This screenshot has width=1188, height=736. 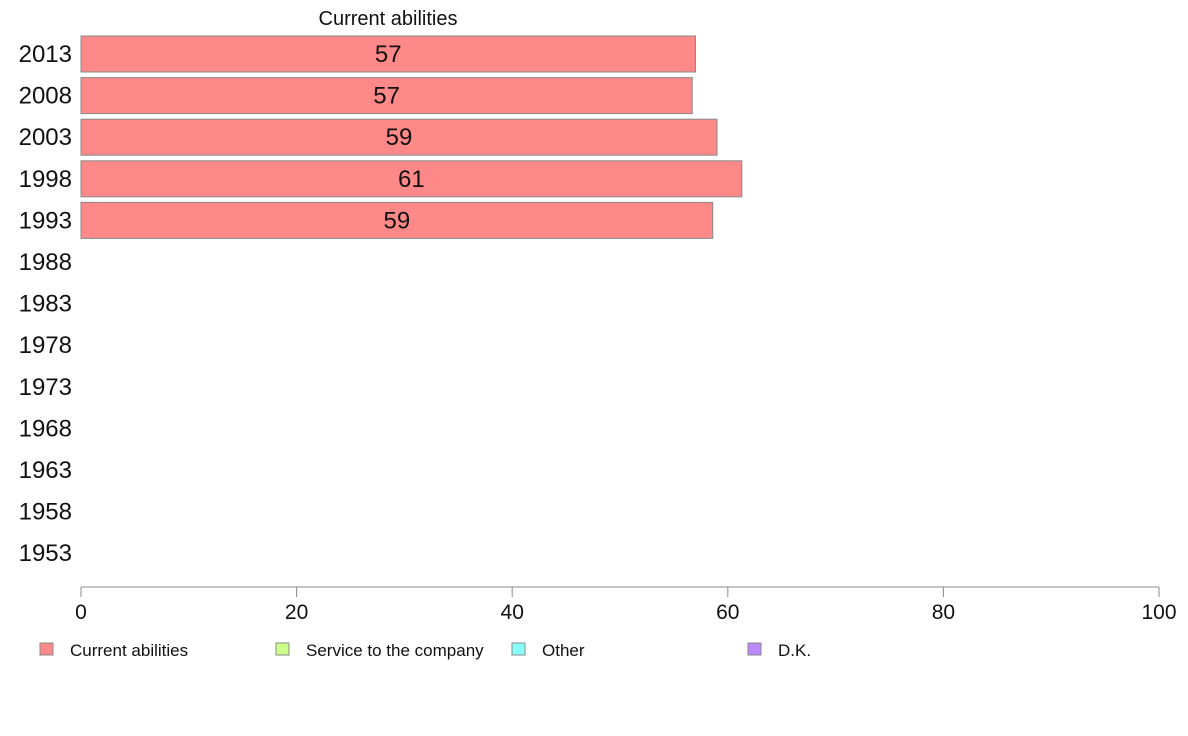 I want to click on bar-2013, so click(x=388, y=54).